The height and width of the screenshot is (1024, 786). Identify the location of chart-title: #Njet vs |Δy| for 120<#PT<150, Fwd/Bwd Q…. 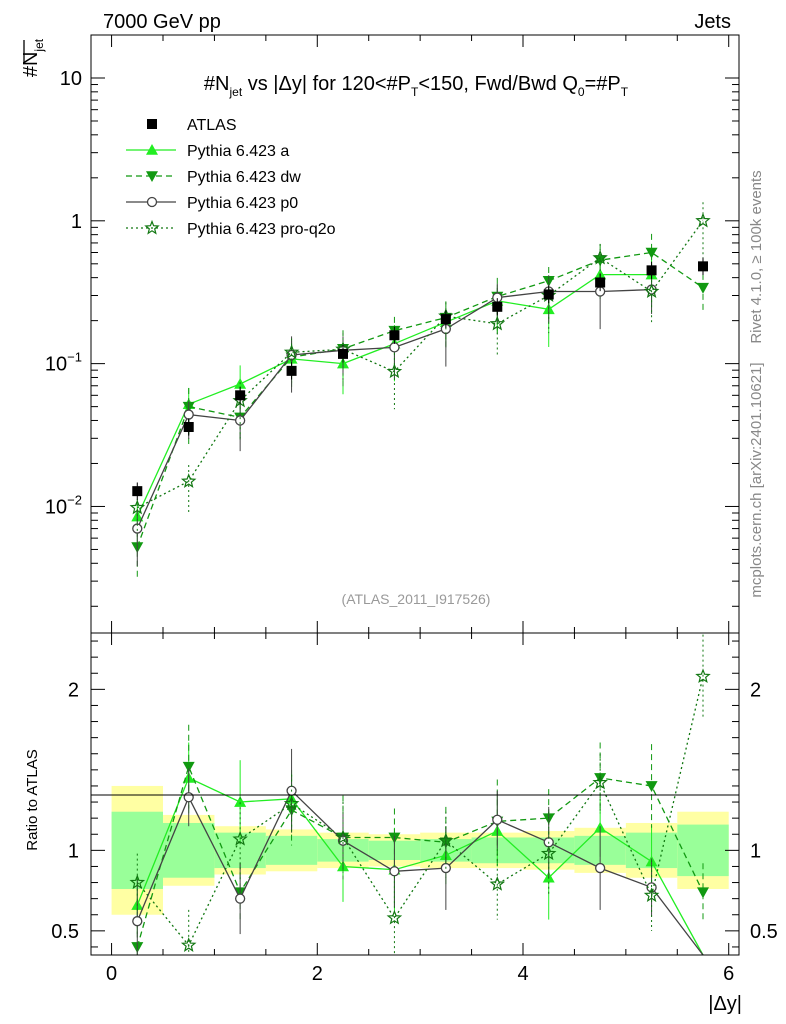
(416, 86).